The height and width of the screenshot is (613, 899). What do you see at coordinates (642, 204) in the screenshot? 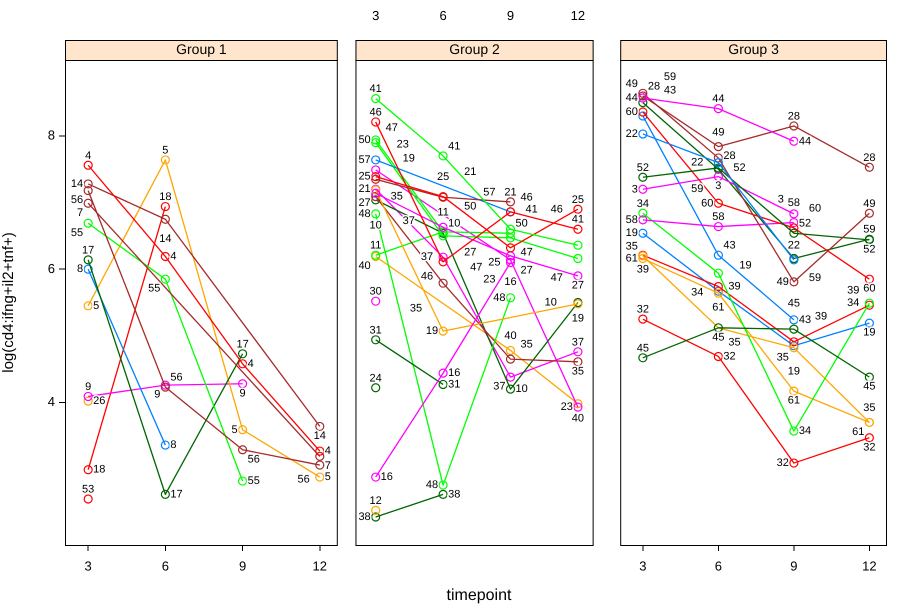
I see `text: 34` at bounding box center [642, 204].